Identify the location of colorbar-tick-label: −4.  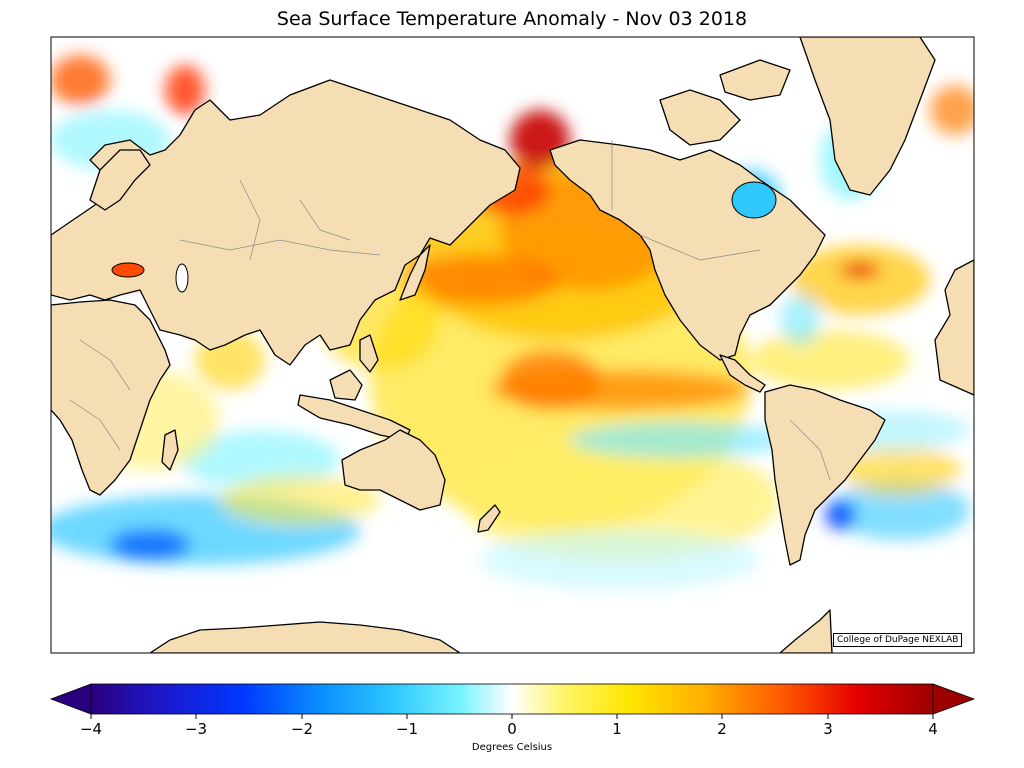
(91, 729).